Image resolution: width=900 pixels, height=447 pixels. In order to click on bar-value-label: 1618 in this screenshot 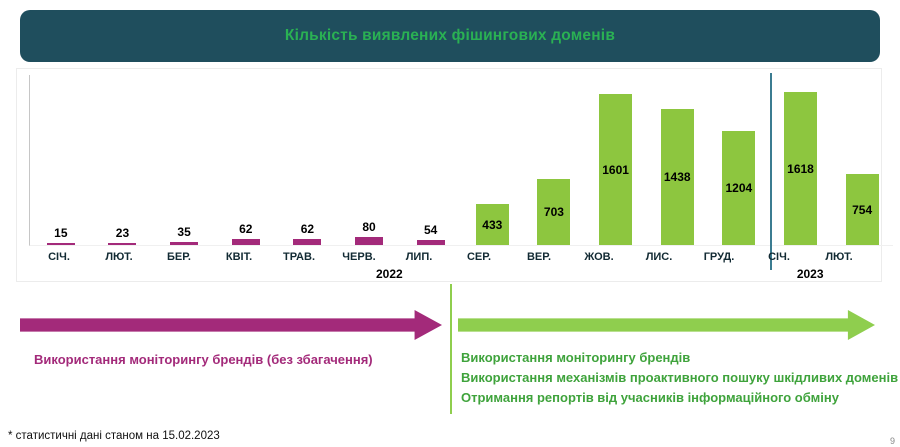, I will do `click(800, 168)`.